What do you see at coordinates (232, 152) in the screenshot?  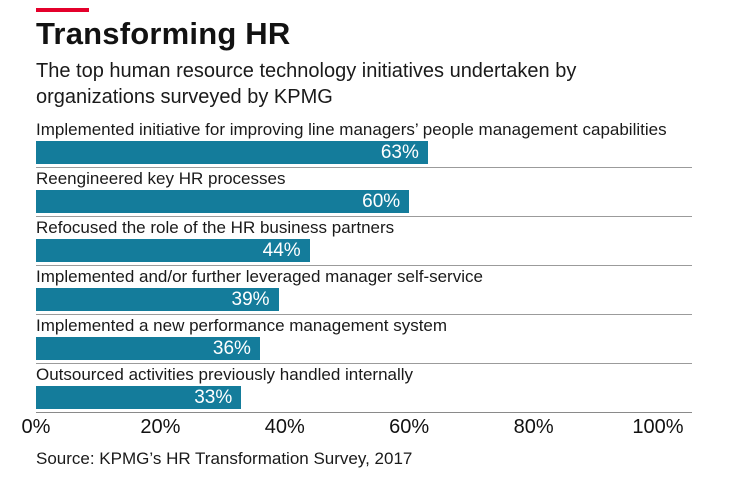 I see `bar: 63%` at bounding box center [232, 152].